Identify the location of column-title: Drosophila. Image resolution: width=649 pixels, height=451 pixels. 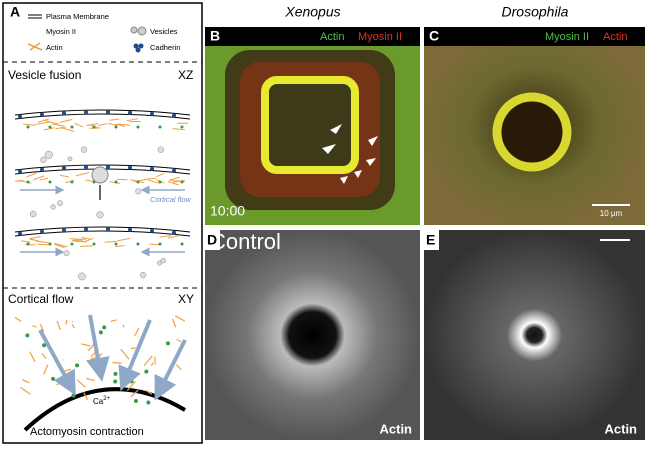
(535, 12).